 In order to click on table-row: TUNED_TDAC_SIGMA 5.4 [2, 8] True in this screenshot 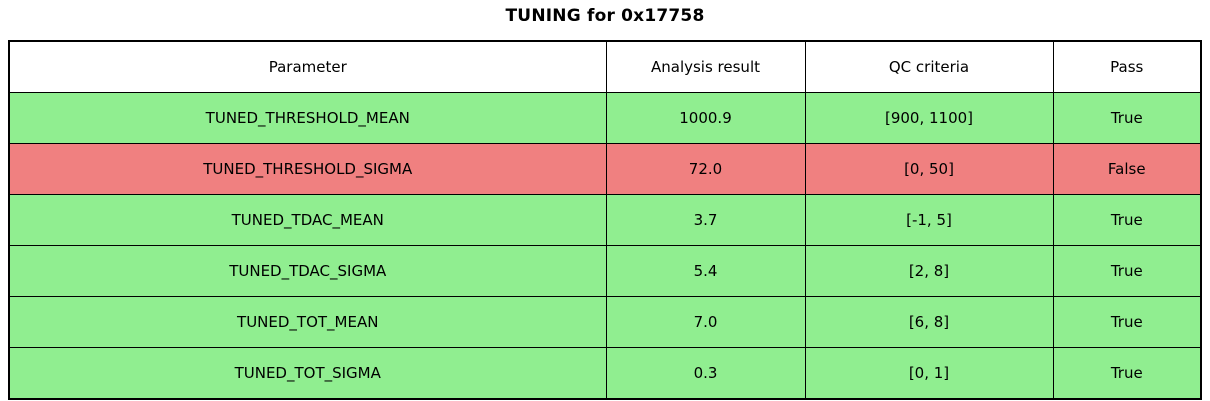, I will do `click(605, 271)`.